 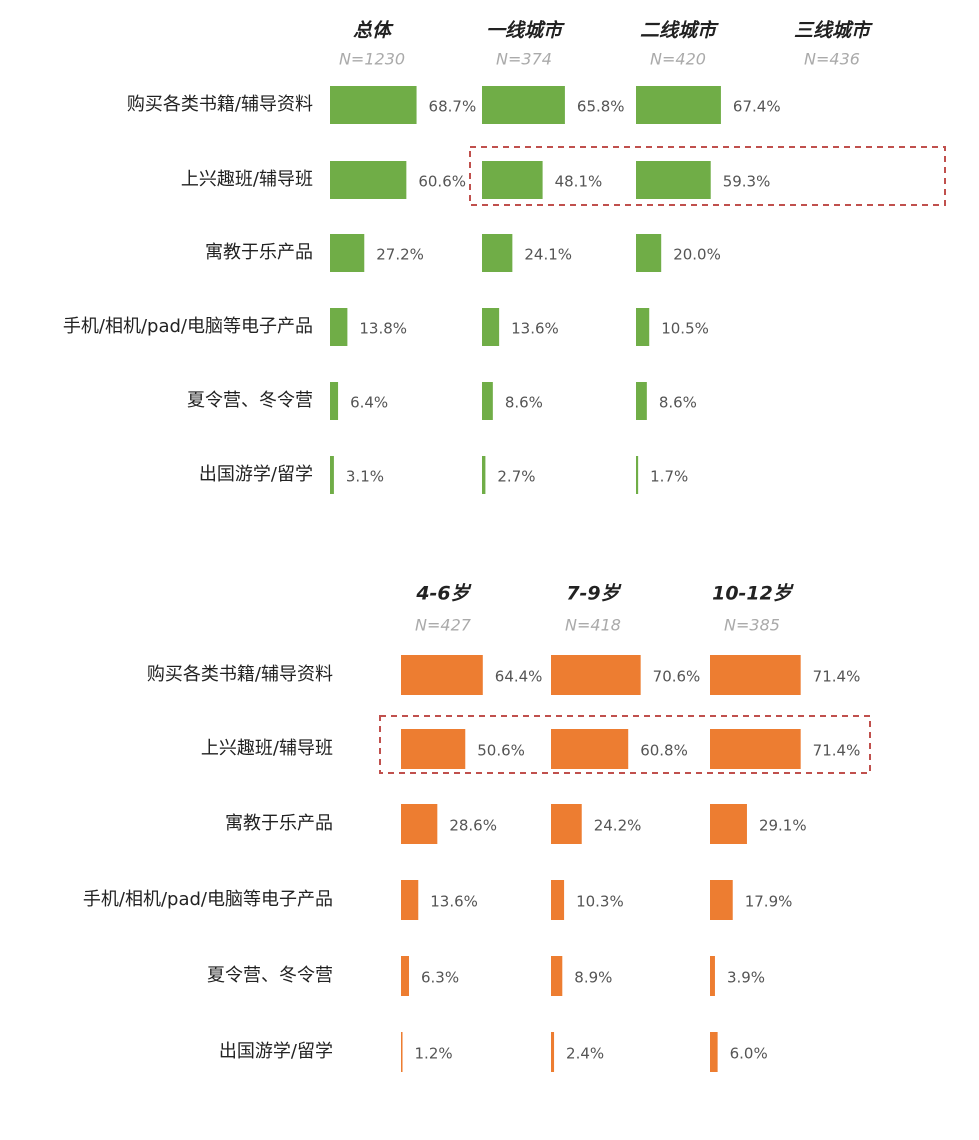 What do you see at coordinates (746, 978) in the screenshot?
I see `value-label: 3.9%` at bounding box center [746, 978].